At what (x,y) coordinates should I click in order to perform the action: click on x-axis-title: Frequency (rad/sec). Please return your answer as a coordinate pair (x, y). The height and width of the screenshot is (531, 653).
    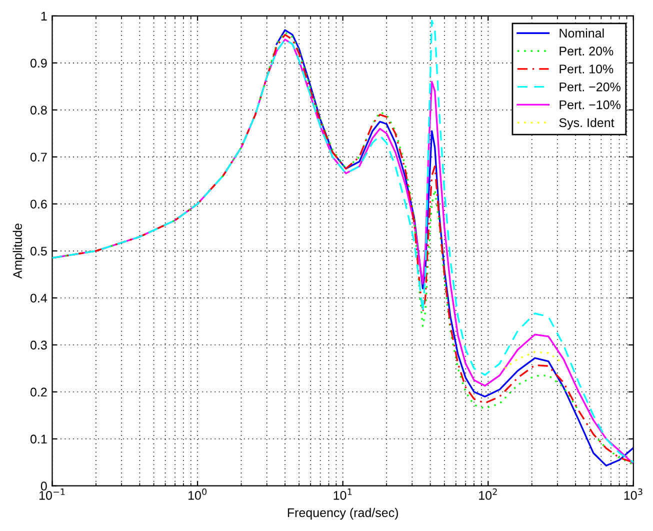
    Looking at the image, I should click on (343, 514).